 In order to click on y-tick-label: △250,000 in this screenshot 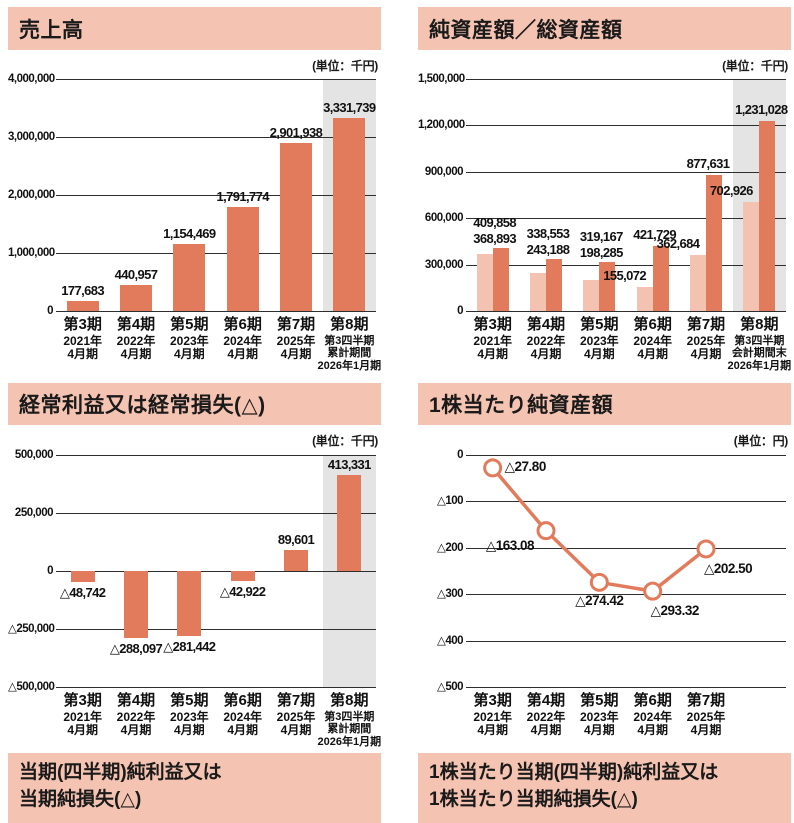, I will do `click(31, 629)`.